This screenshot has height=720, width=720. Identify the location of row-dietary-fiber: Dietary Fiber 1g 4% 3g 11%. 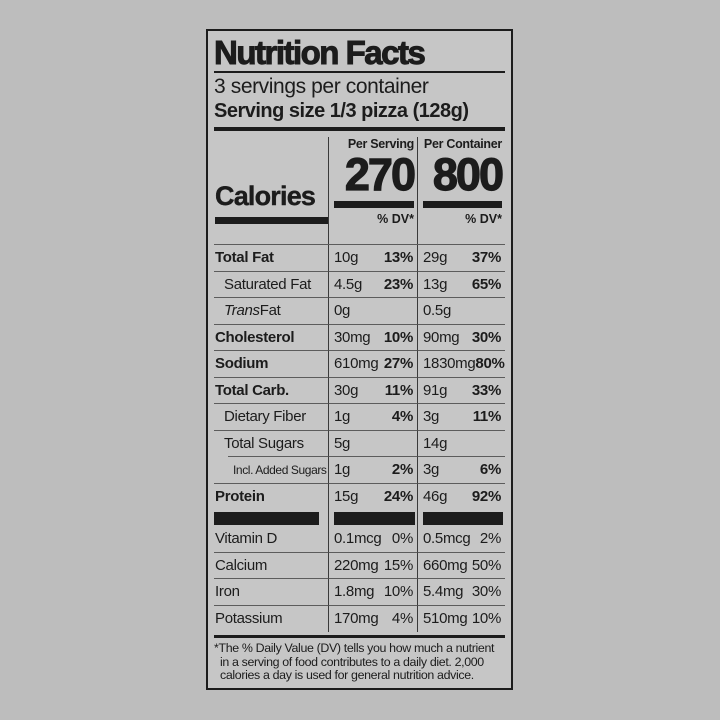
(359, 417).